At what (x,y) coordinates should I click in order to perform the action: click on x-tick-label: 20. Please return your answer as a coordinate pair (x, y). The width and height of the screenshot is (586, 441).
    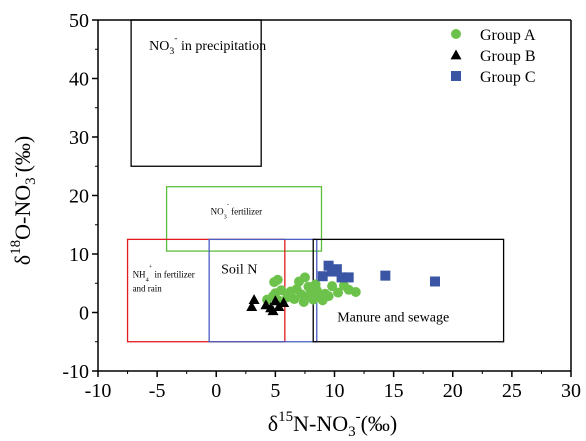
    Looking at the image, I should click on (453, 391).